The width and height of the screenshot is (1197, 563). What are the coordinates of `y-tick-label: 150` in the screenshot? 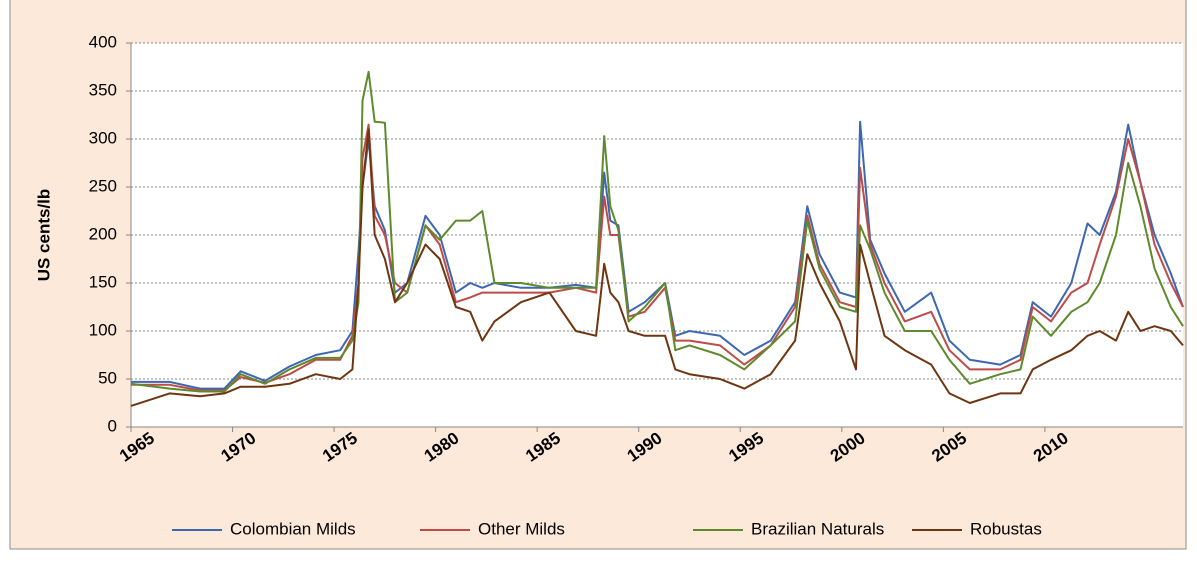 It's located at (103, 281).